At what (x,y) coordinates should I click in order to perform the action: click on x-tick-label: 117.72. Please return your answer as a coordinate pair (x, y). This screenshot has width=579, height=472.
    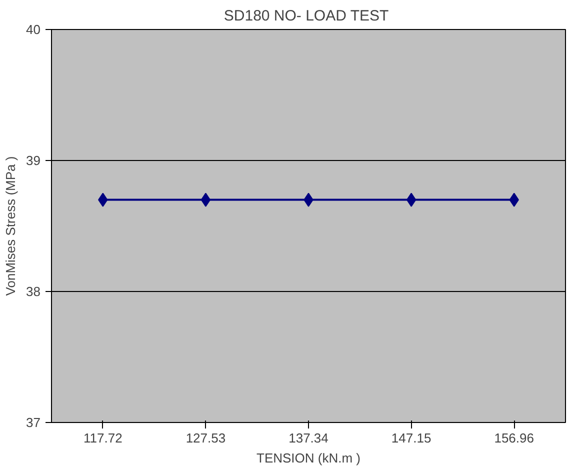
    Looking at the image, I should click on (103, 438).